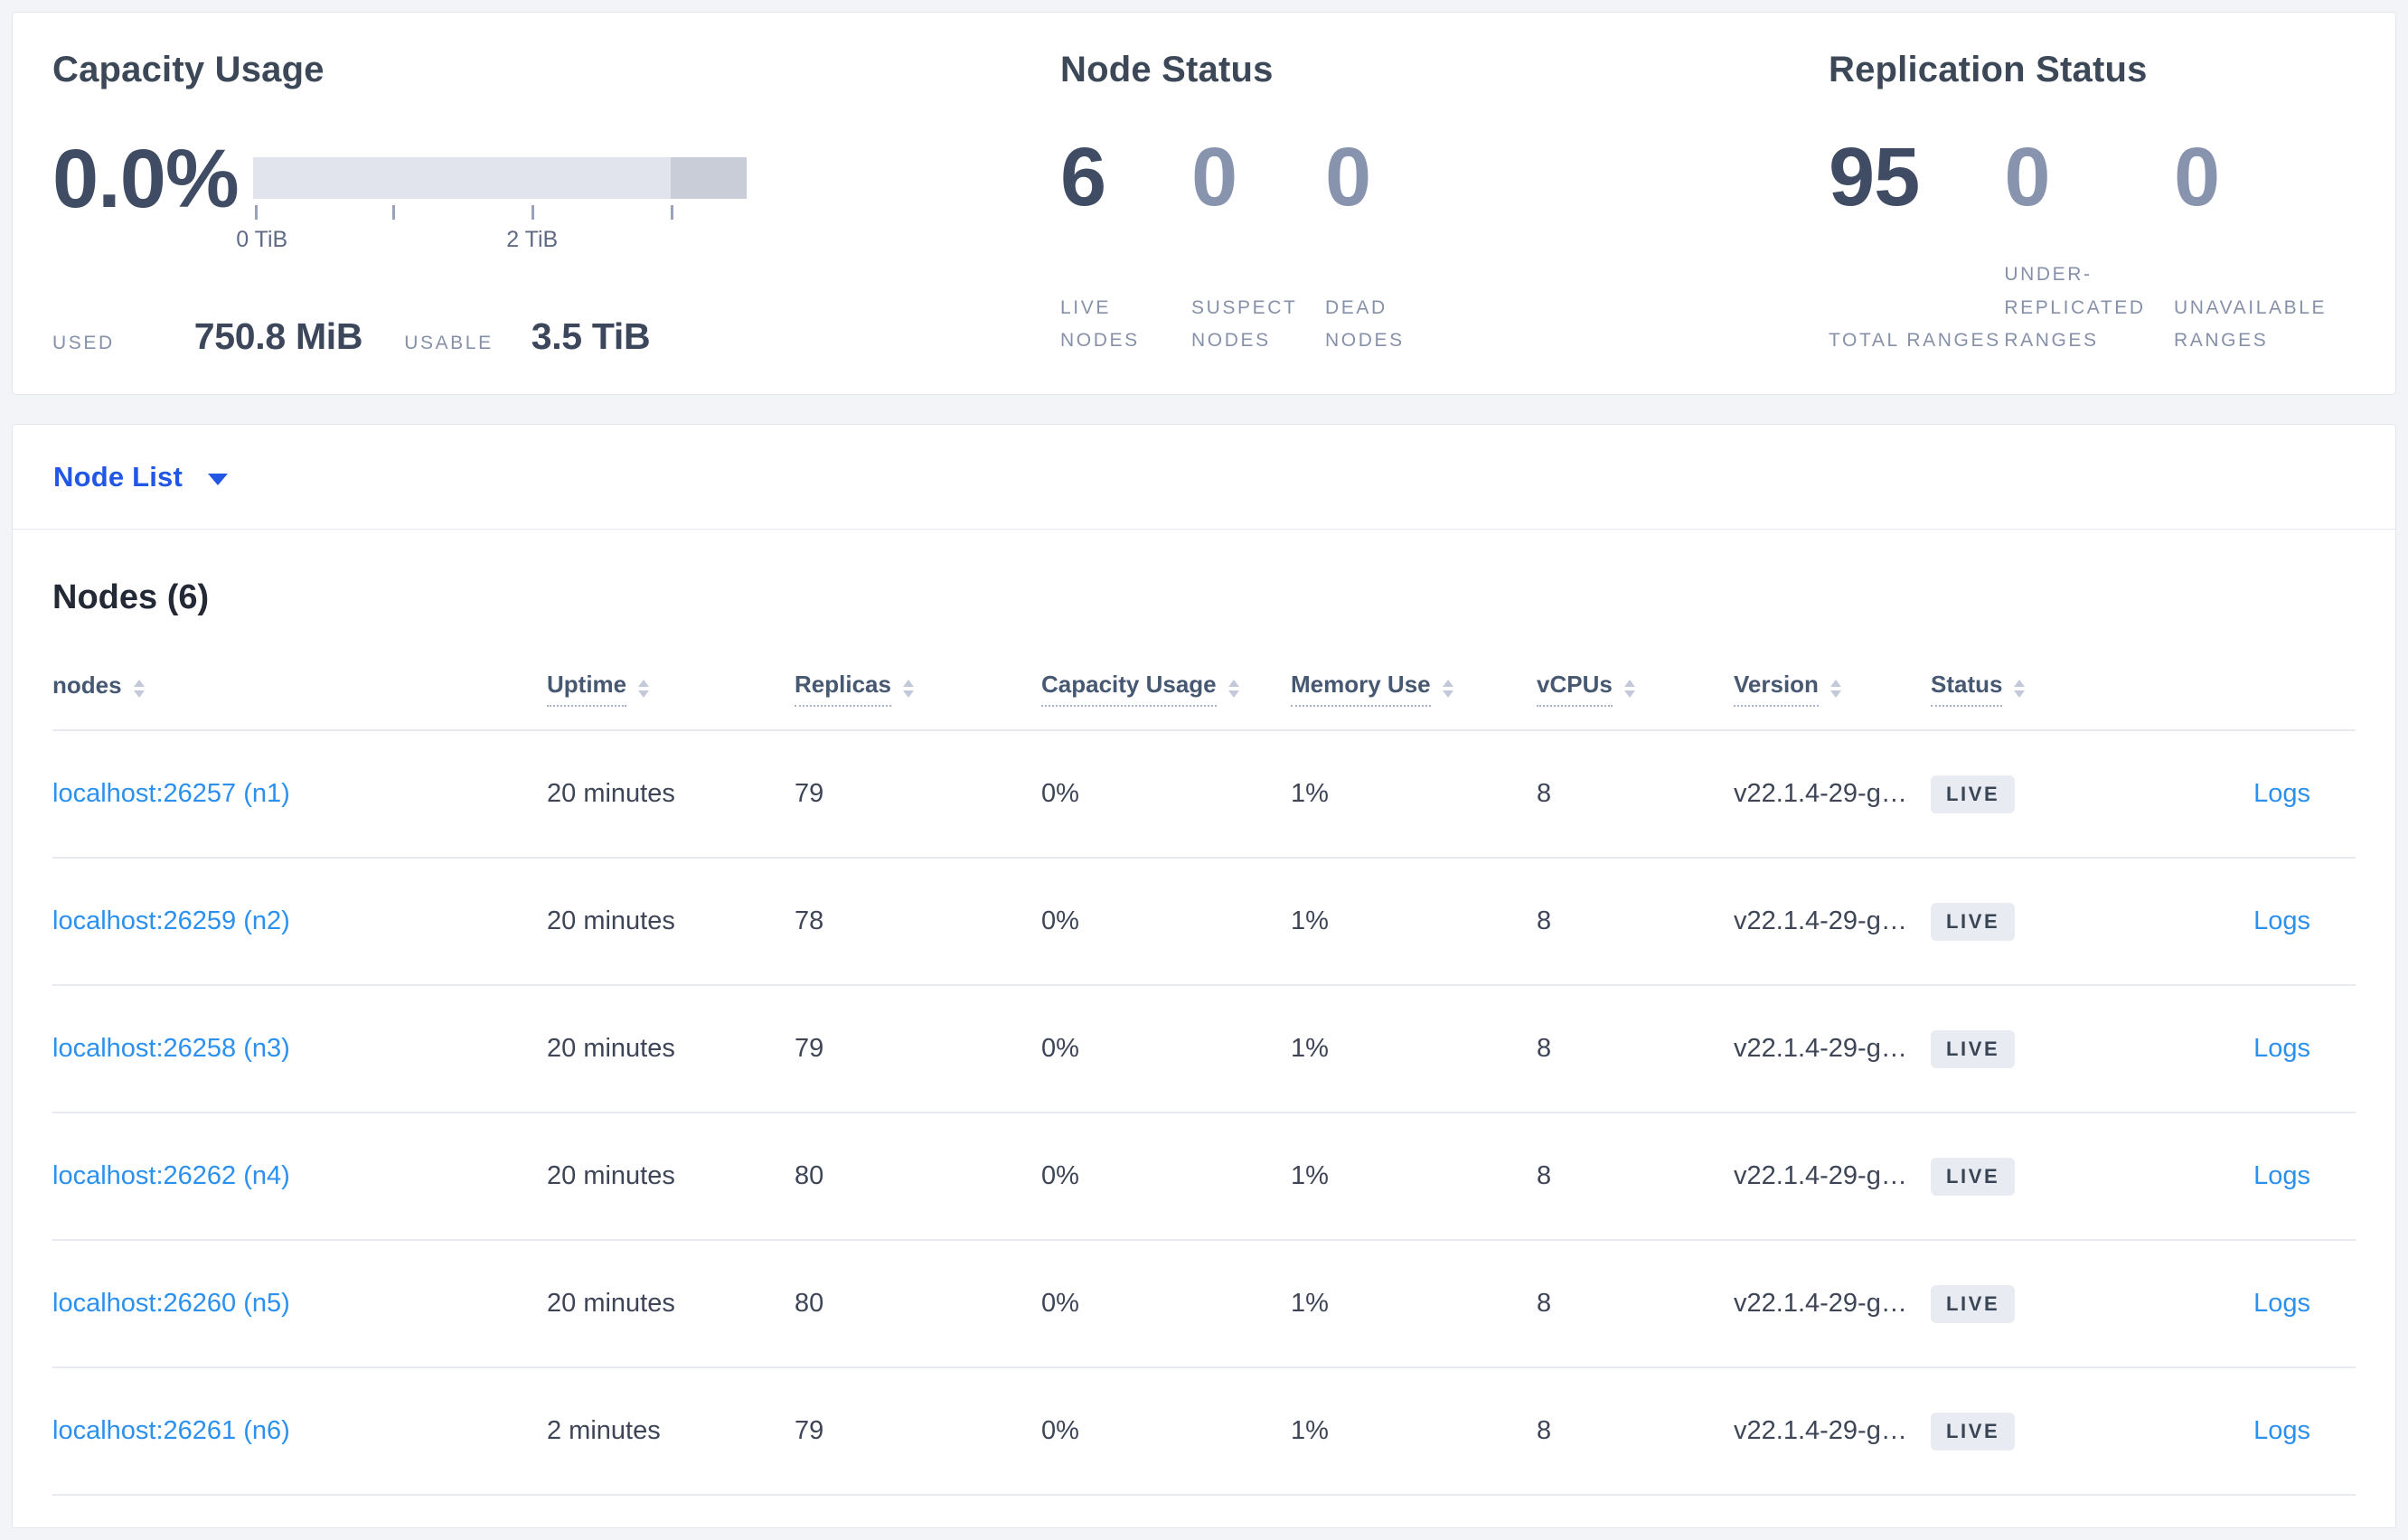 This screenshot has width=2408, height=1540. I want to click on node-link: localhost:26258 (n3), so click(171, 1048).